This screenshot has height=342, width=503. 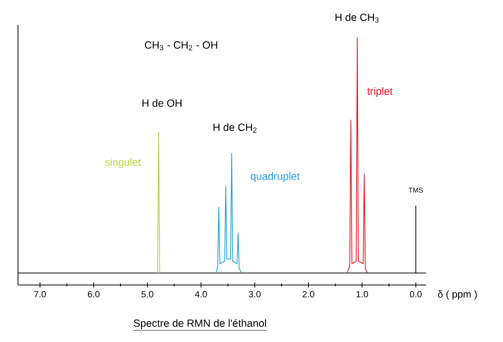 What do you see at coordinates (162, 103) in the screenshot?
I see `annotation: H de OH` at bounding box center [162, 103].